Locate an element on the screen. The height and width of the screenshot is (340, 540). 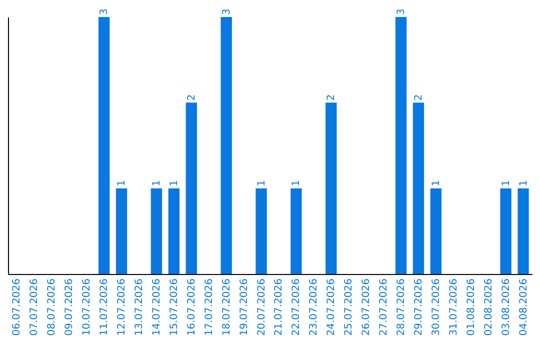
x-tick-label: 11.07.2026 is located at coordinates (104, 307).